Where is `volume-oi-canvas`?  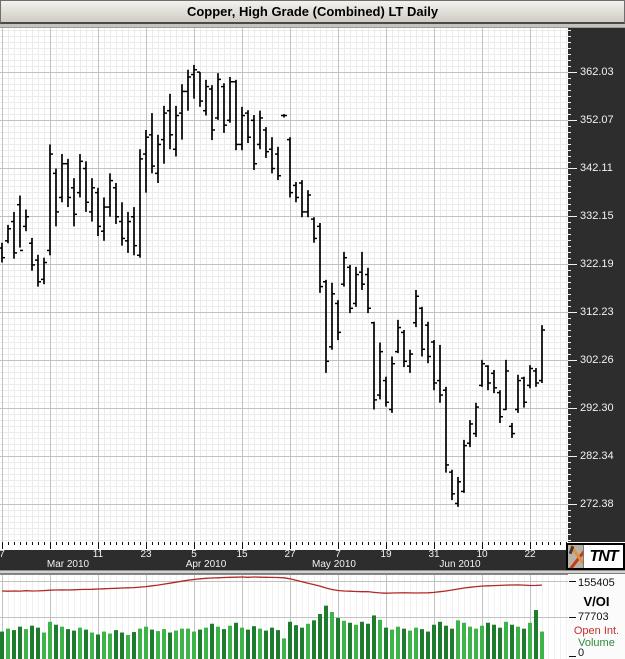
volume-oi-canvas is located at coordinates (284, 616).